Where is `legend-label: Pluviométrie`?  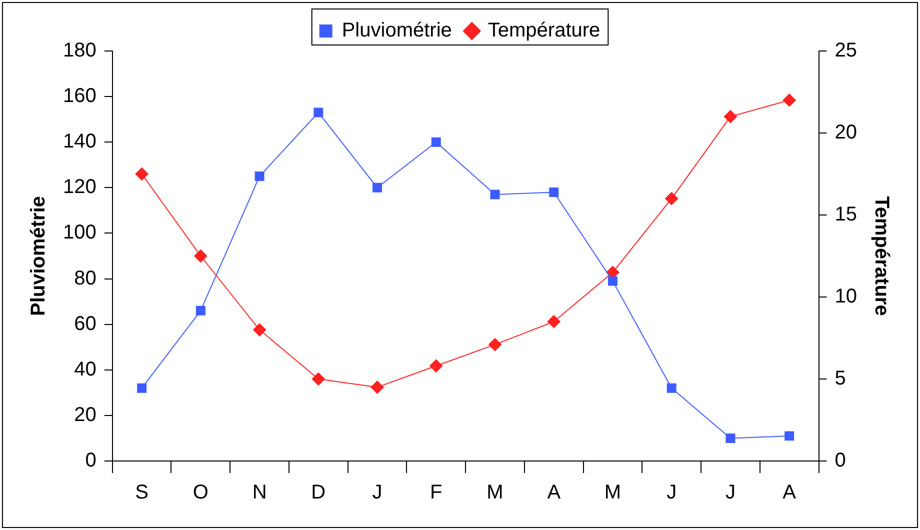 legend-label: Pluviométrie is located at coordinates (397, 31).